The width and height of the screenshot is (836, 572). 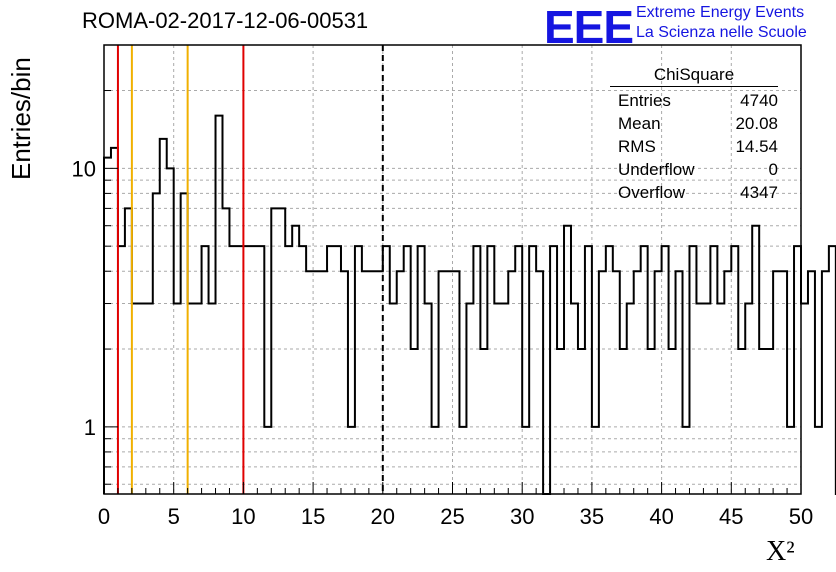 What do you see at coordinates (84, 168) in the screenshot?
I see `y-tick-label: 10` at bounding box center [84, 168].